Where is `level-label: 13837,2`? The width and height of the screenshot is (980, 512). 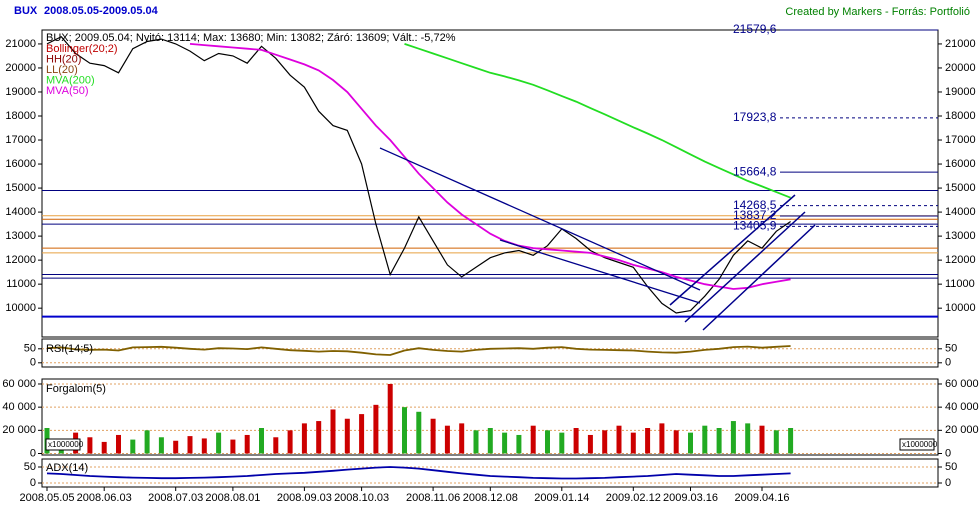
level-label: 13837,2 is located at coordinates (755, 215).